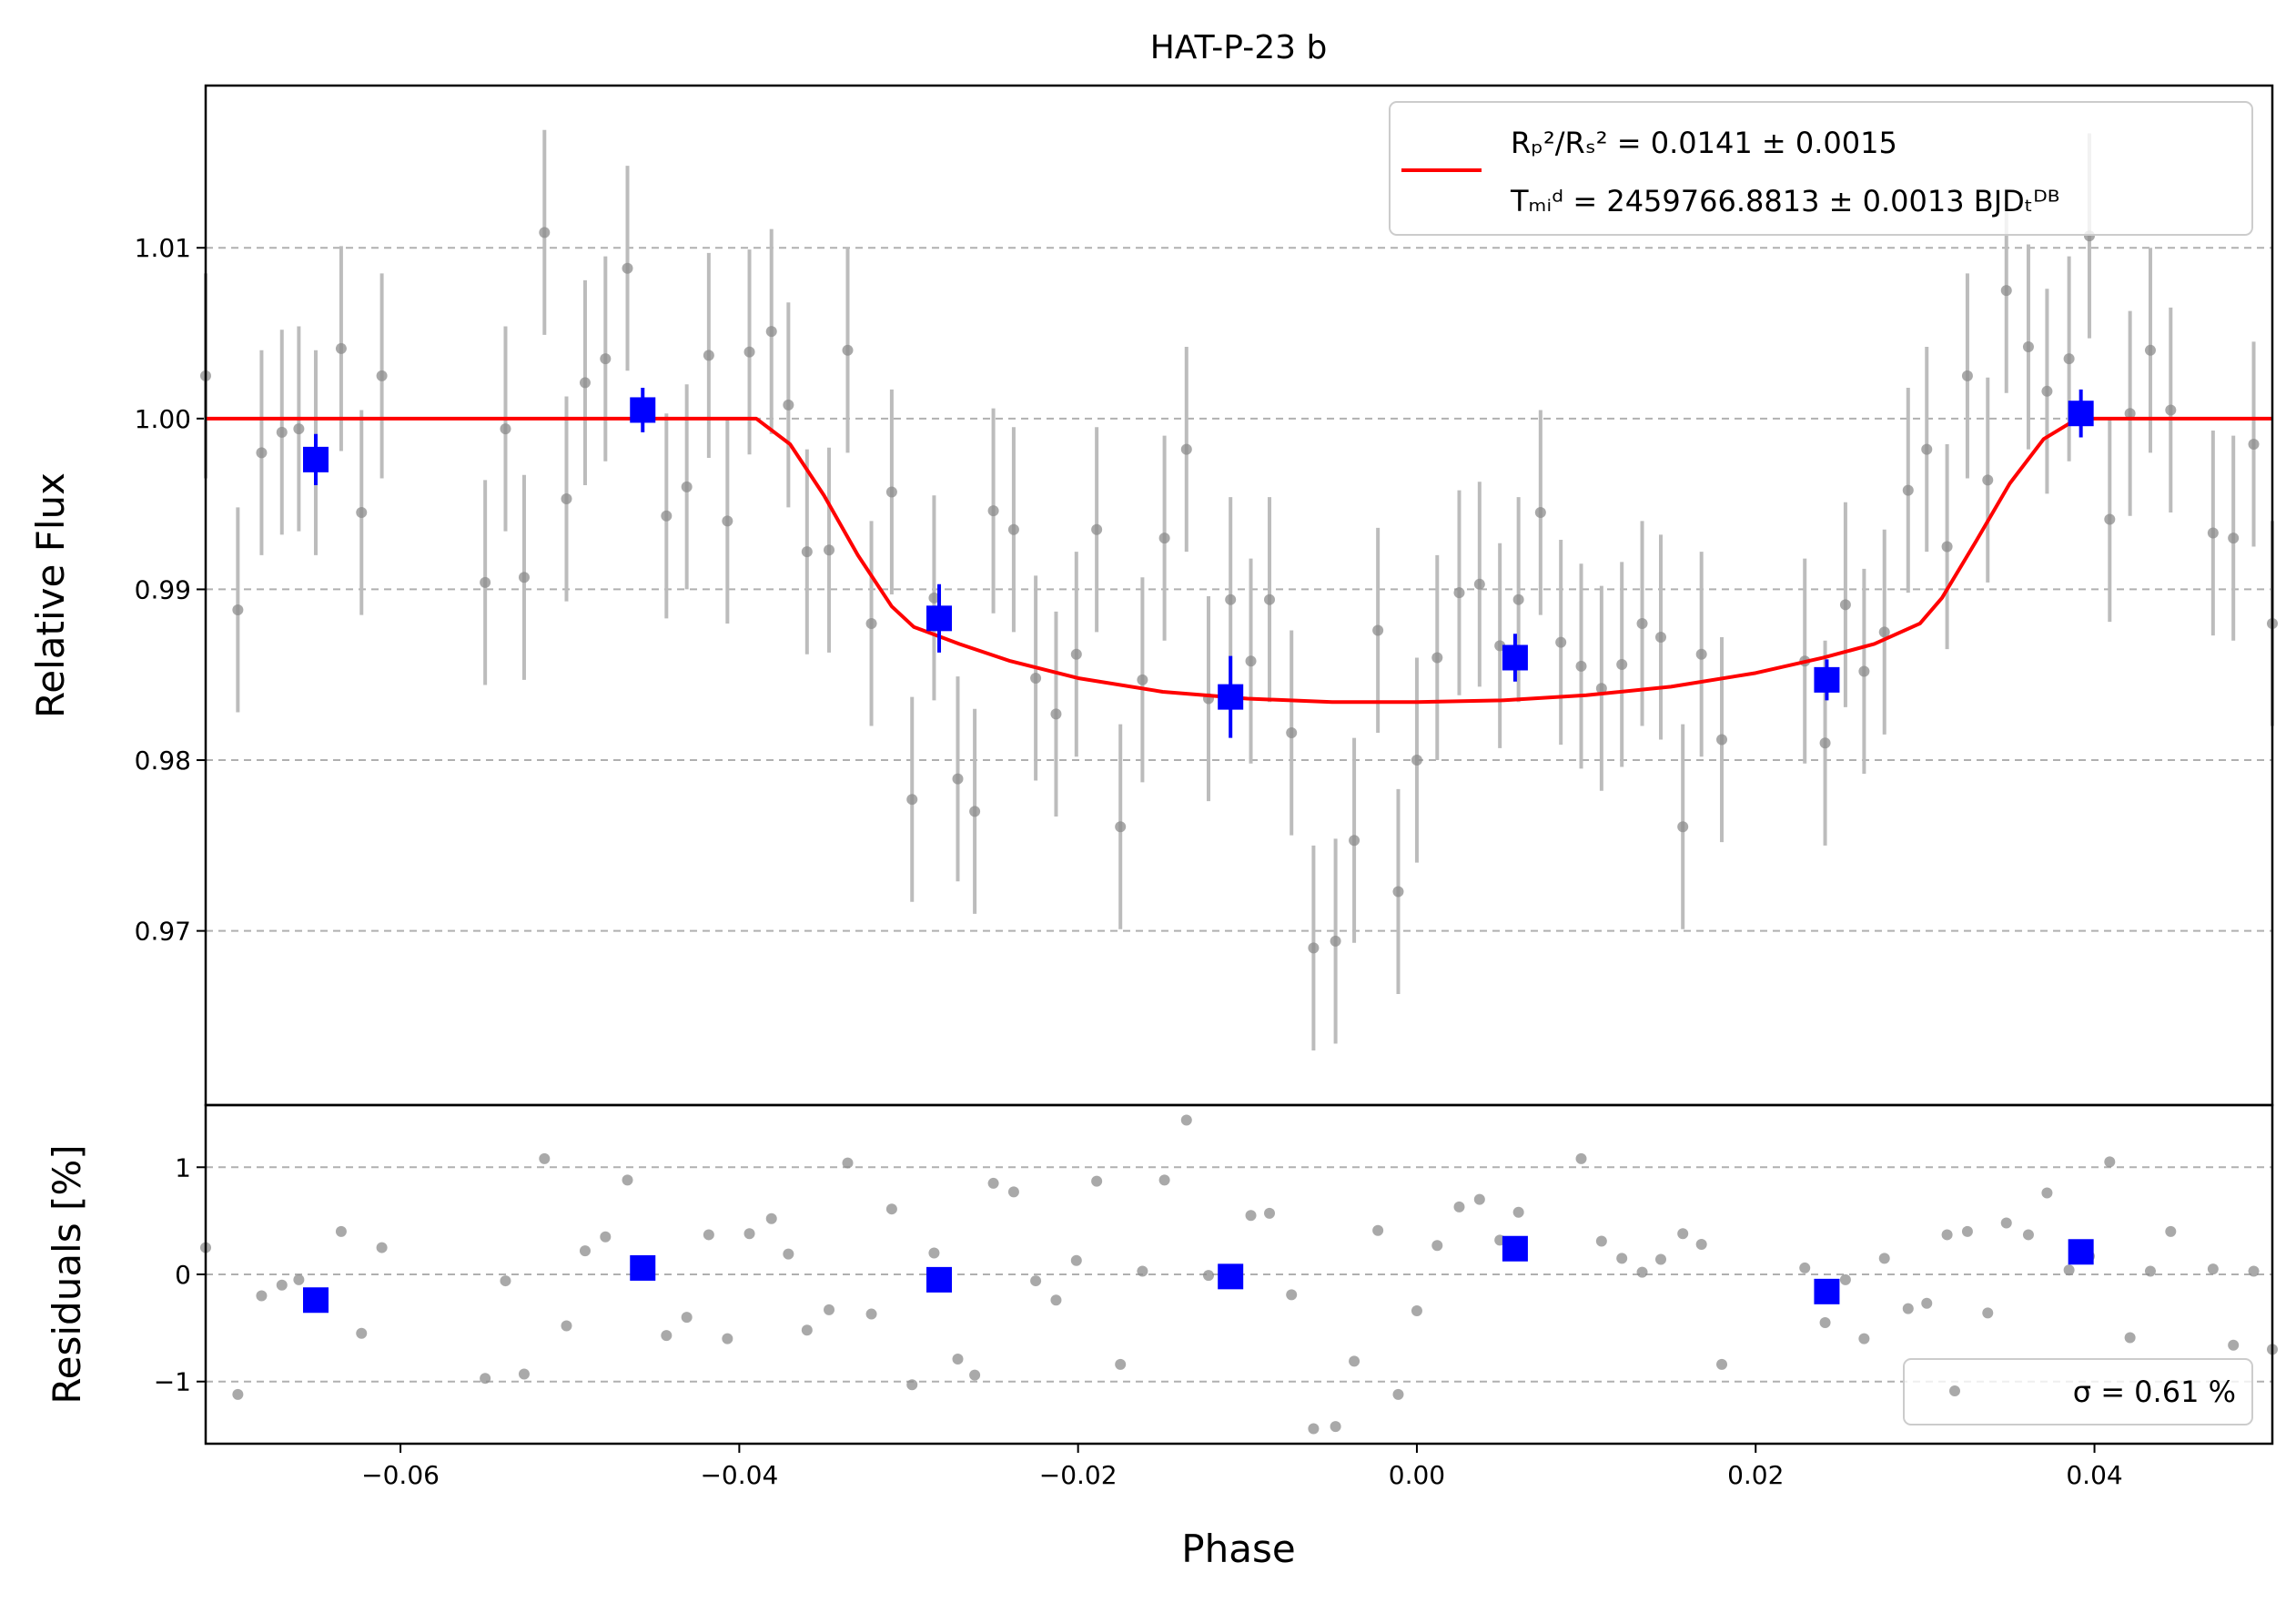 This screenshot has height=1603, width=2296. Describe the element at coordinates (1198, 1274) in the screenshot. I see `bottom-binned-points` at that location.